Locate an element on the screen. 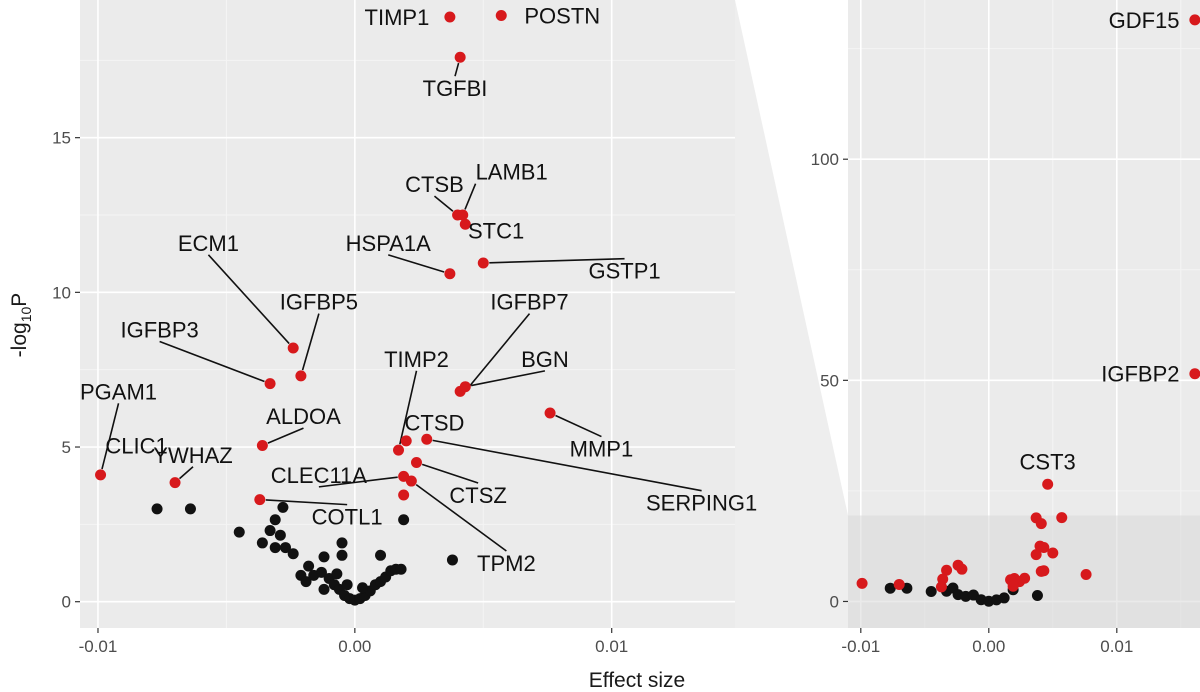 This screenshot has height=692, width=1200. y-tick-label: 50 is located at coordinates (829, 380).